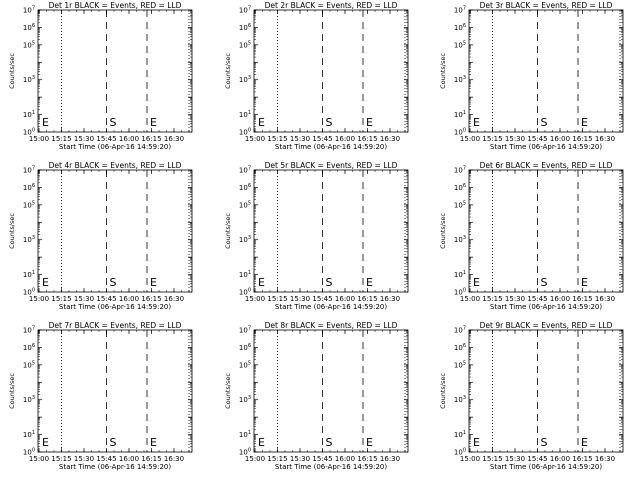 The height and width of the screenshot is (480, 640). I want to click on panel-title: Det 9r BLACK = Events, RED = LLD, so click(546, 325).